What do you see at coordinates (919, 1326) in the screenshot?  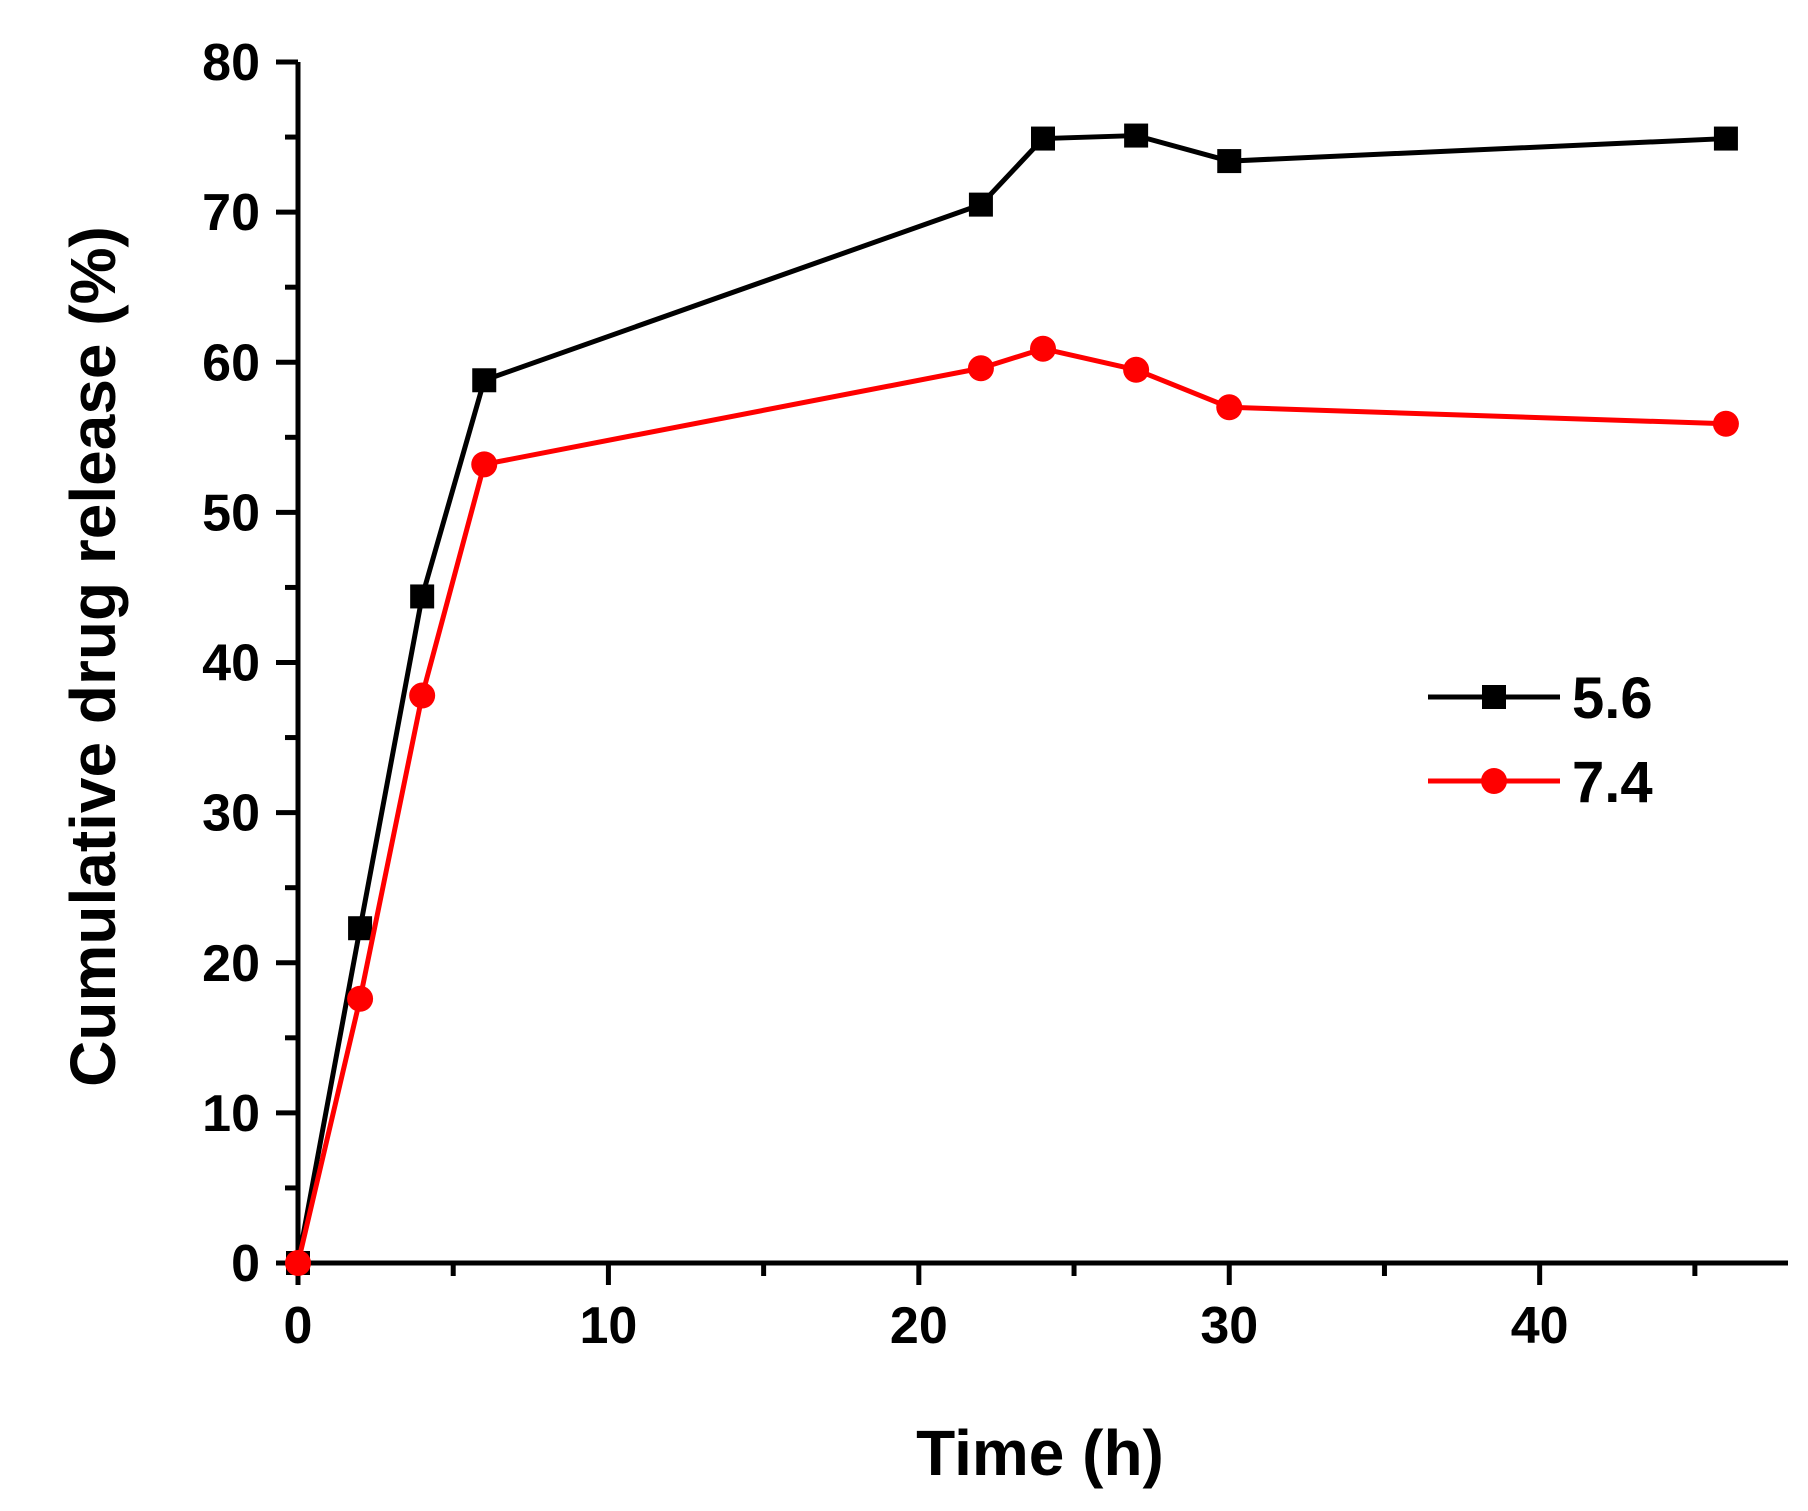 I see `x-tick-label: 20` at bounding box center [919, 1326].